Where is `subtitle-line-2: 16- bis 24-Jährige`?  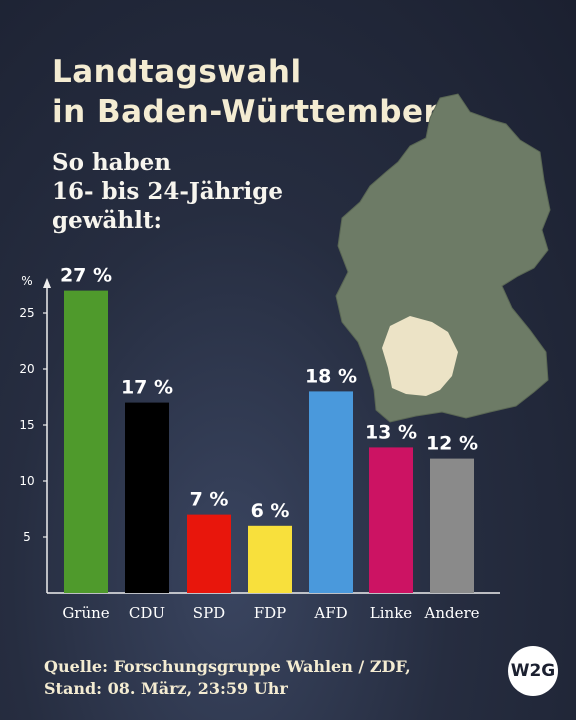
subtitle-line-2: 16- bis 24-Jährige is located at coordinates (167, 191).